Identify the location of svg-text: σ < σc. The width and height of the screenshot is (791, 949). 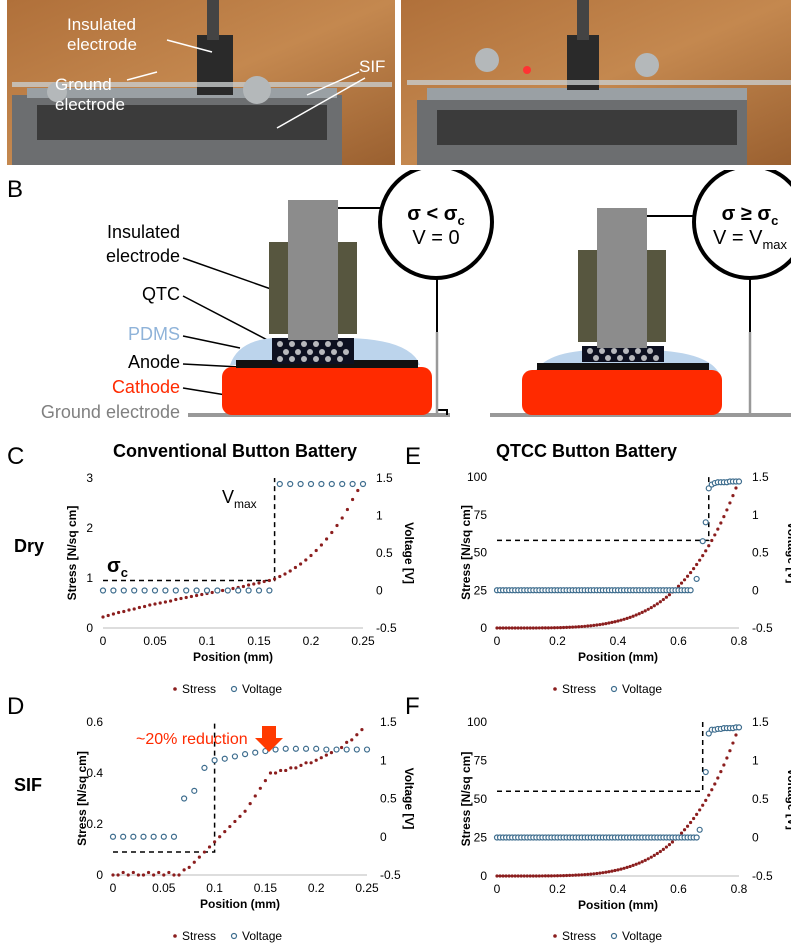
(435, 215).